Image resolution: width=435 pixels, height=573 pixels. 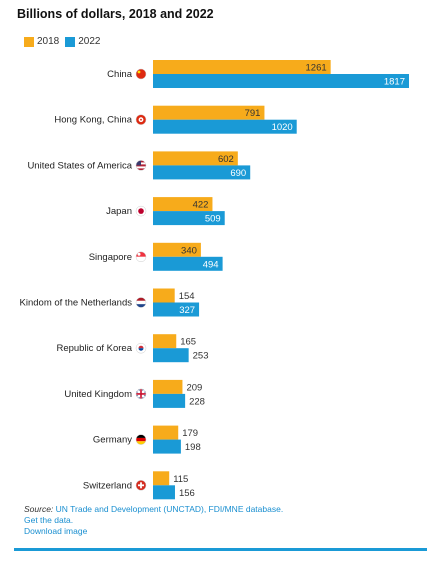 What do you see at coordinates (141, 439) in the screenshot?
I see `germany-flag-icon` at bounding box center [141, 439].